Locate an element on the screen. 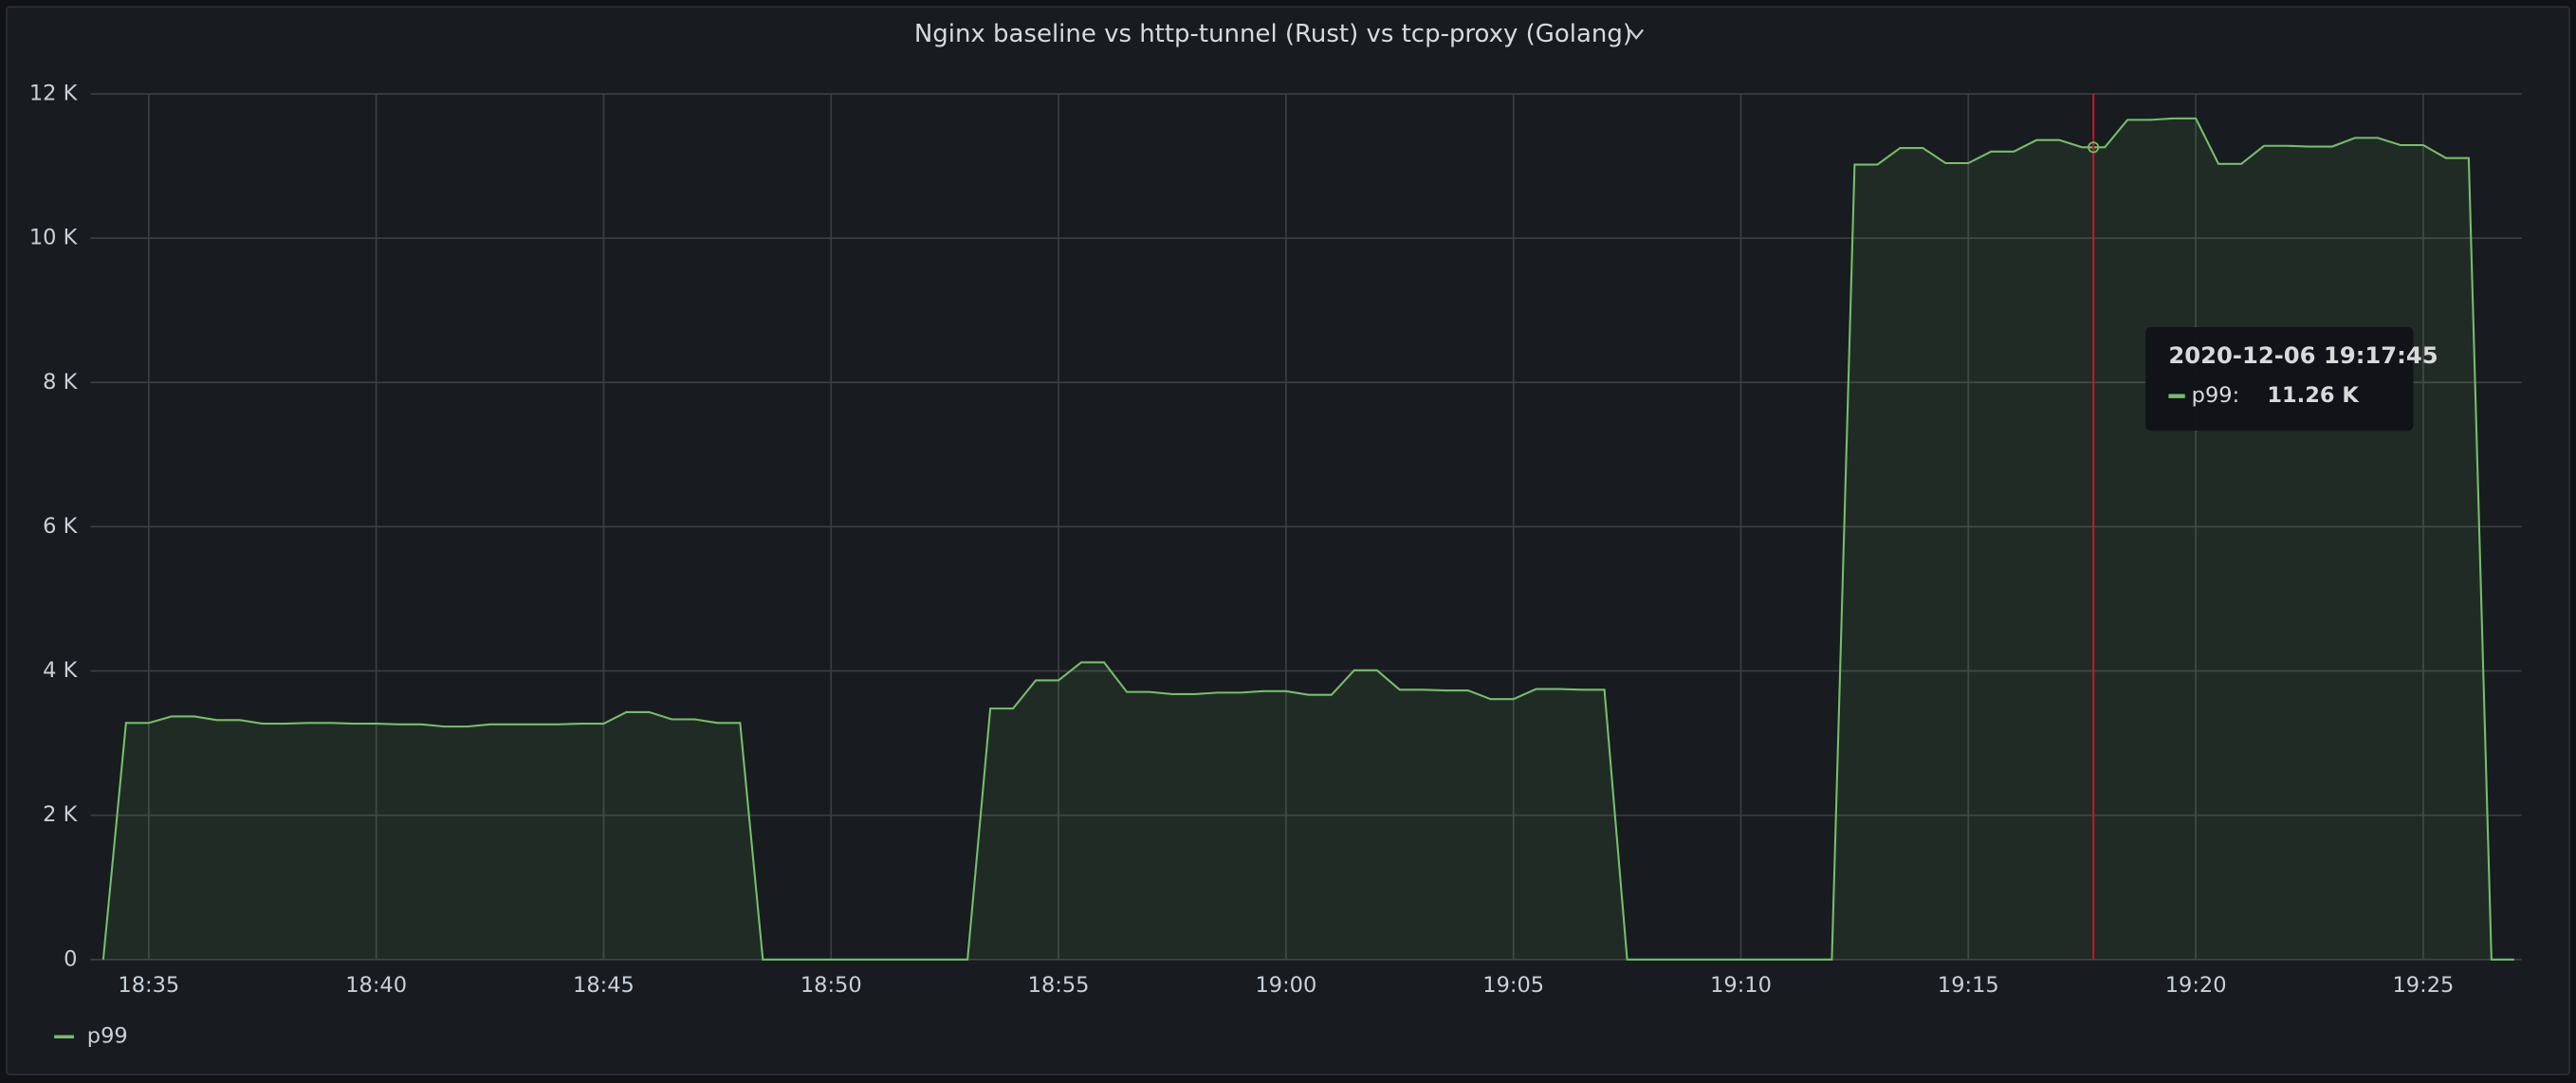 This screenshot has height=1083, width=2576. x-tick-label: 18:55 is located at coordinates (1059, 985).